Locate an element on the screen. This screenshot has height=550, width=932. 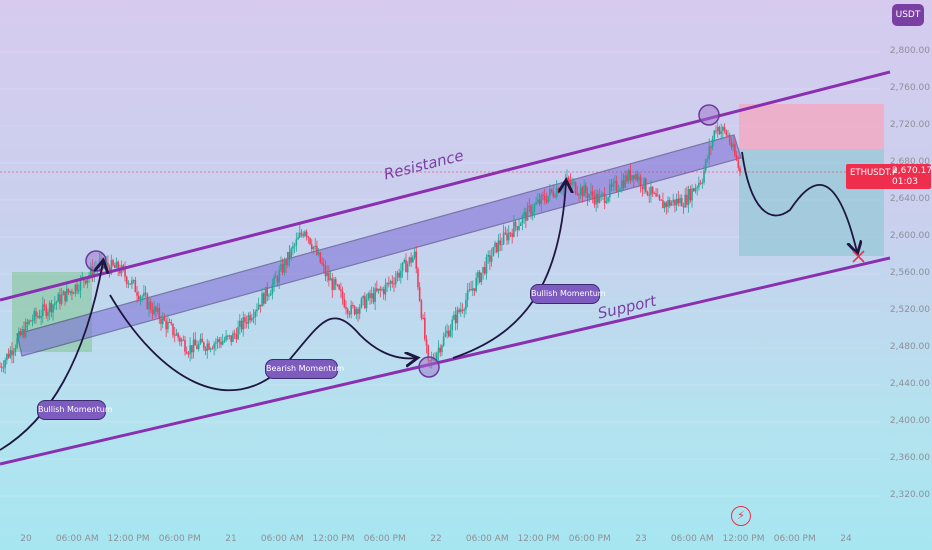
currency-button: USDT is located at coordinates (908, 15).